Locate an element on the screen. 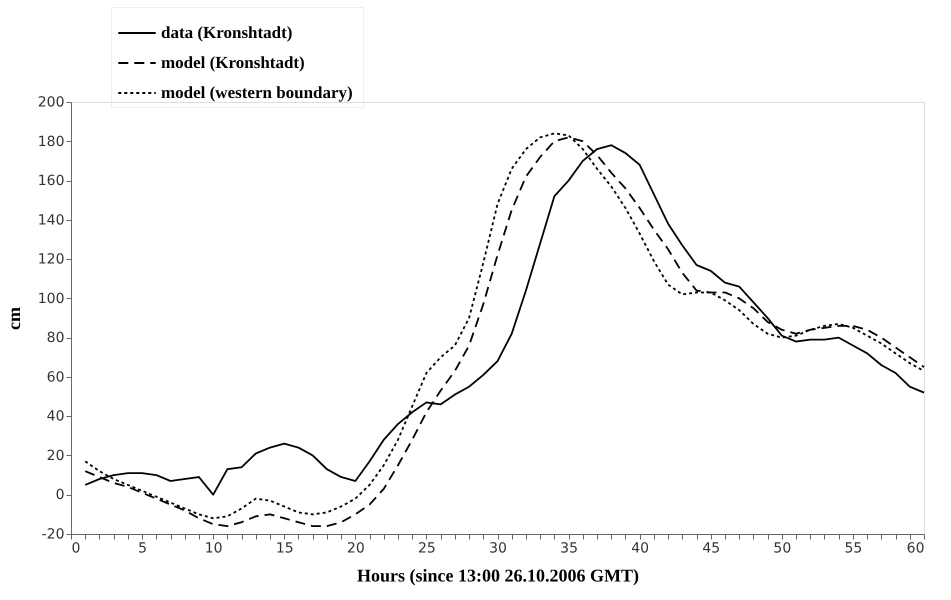  x-tick-label: 30 is located at coordinates (498, 548).